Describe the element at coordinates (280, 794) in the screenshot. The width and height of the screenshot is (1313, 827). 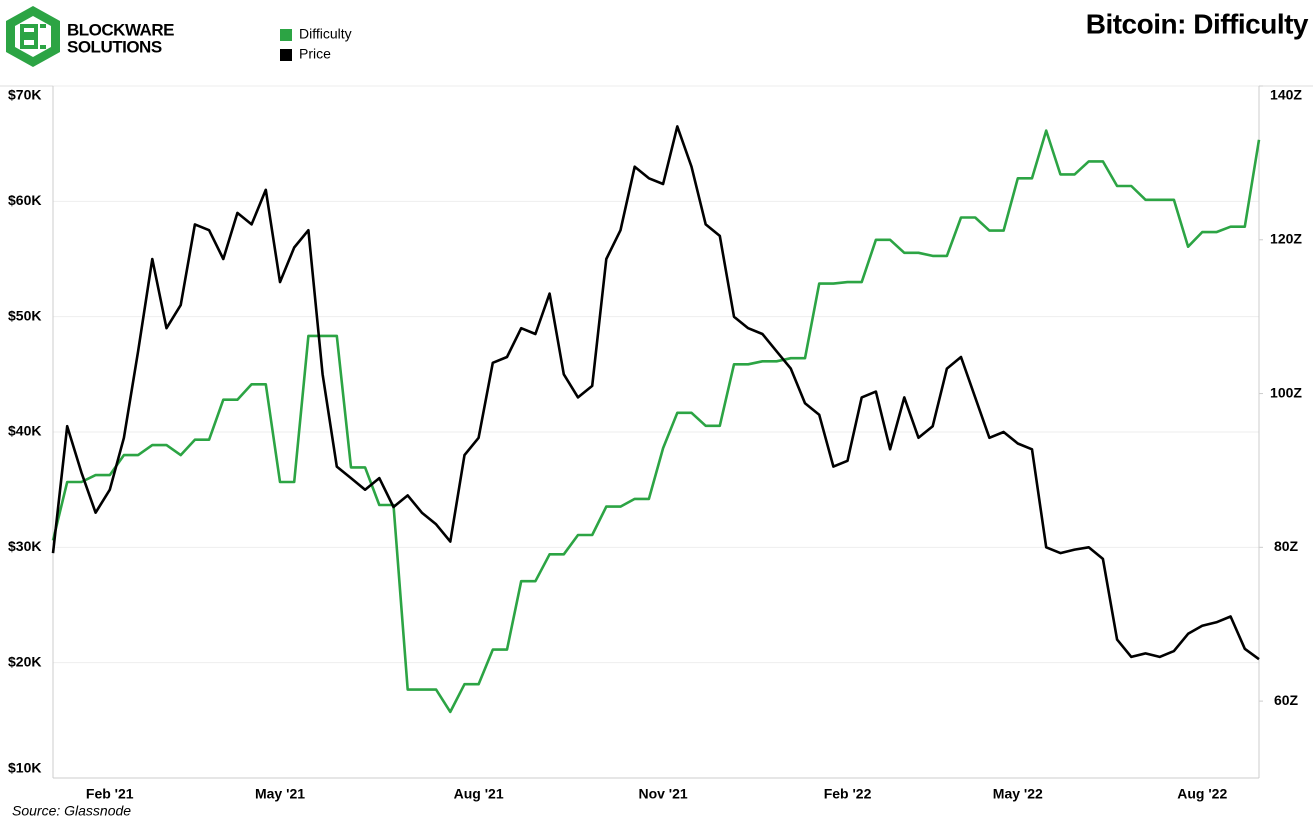
I see `x-tick-label: May '21` at that location.